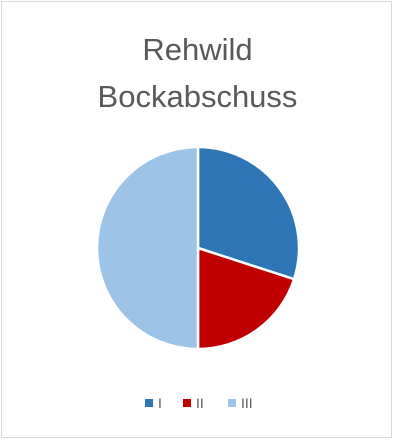  Describe the element at coordinates (246, 298) in the screenshot. I see `pie-slice-II` at that location.